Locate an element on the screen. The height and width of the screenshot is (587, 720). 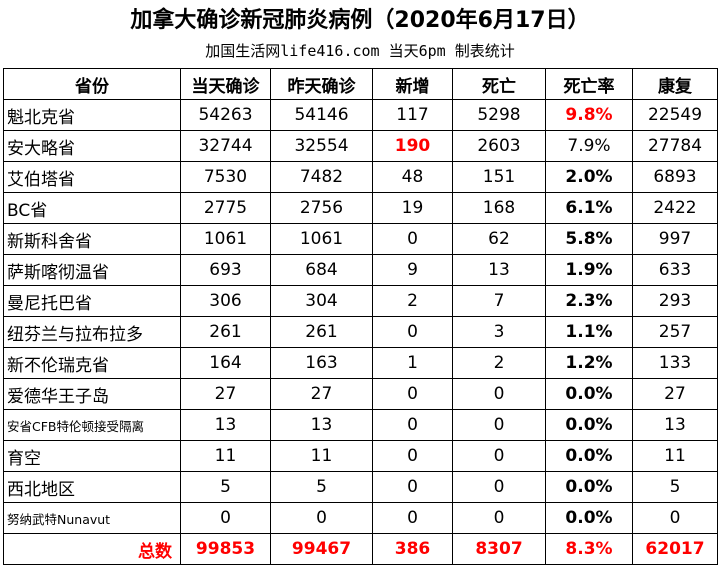
table-row: 萨斯喀彻温省 693 684 9 13 1.9% 633 is located at coordinates (360, 270).